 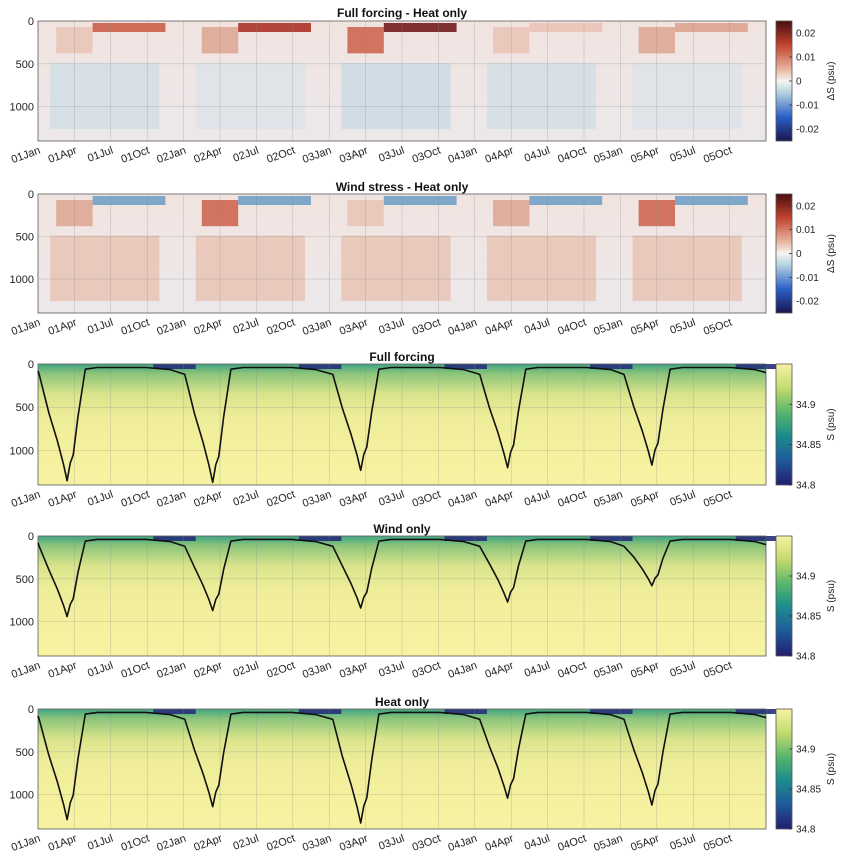 I want to click on colorbar-tick-label: 34.85, so click(x=808, y=790).